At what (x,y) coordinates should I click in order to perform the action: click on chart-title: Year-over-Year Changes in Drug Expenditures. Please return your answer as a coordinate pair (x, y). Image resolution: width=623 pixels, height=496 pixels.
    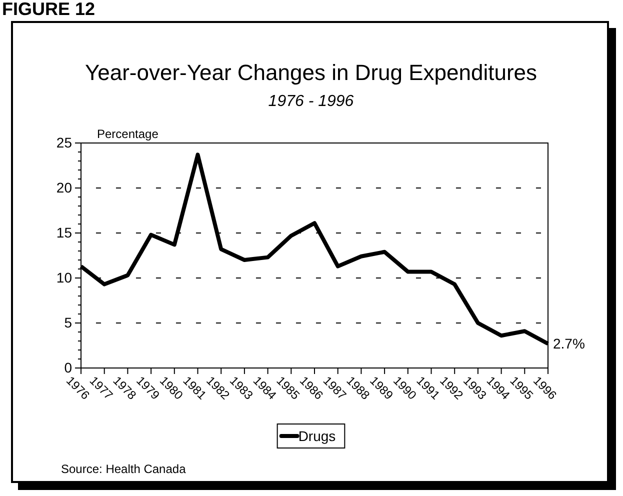
    Looking at the image, I should click on (311, 72).